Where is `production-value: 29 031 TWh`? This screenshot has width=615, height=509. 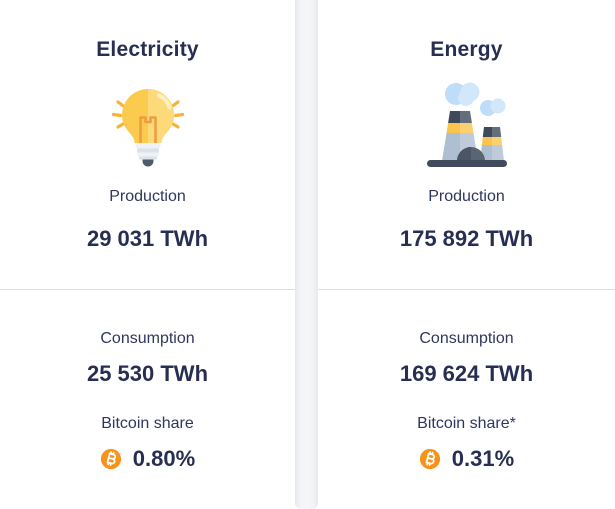 production-value: 29 031 TWh is located at coordinates (147, 238).